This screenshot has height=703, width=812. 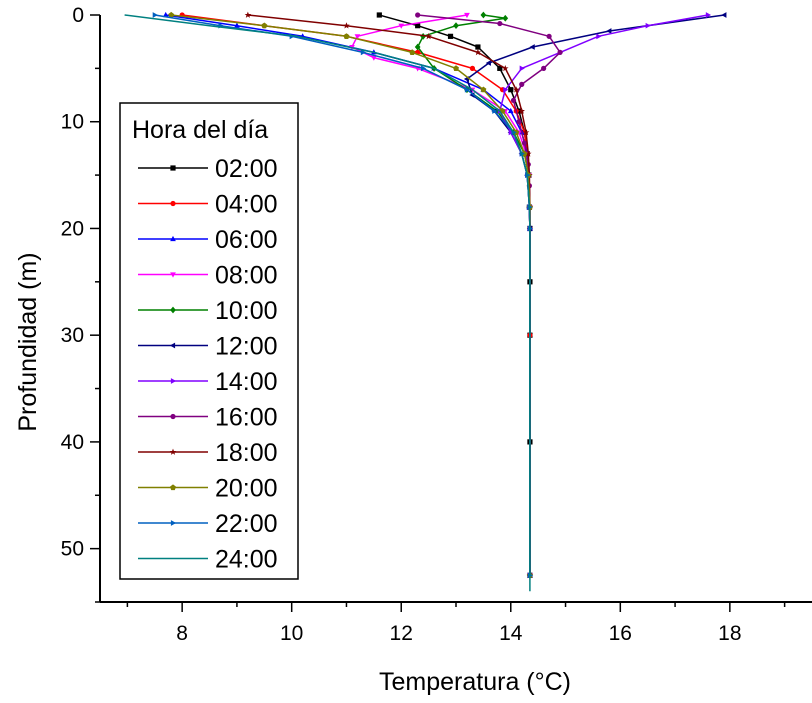 I want to click on legend-label: 02:00, so click(x=246, y=169).